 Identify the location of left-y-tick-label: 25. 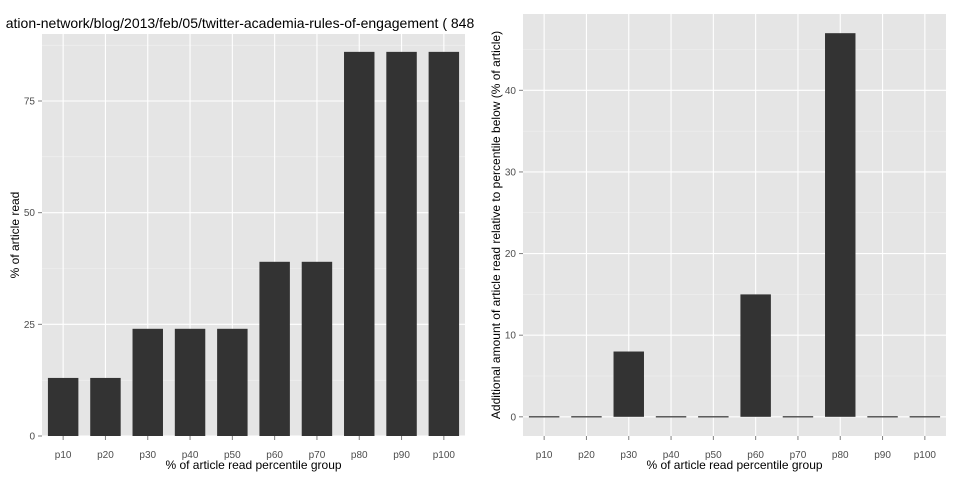
(30, 325).